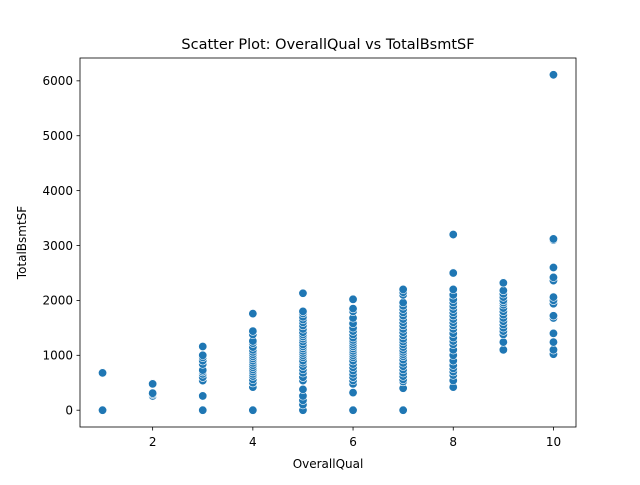  I want to click on y-tick-label: 5000, so click(57, 136).